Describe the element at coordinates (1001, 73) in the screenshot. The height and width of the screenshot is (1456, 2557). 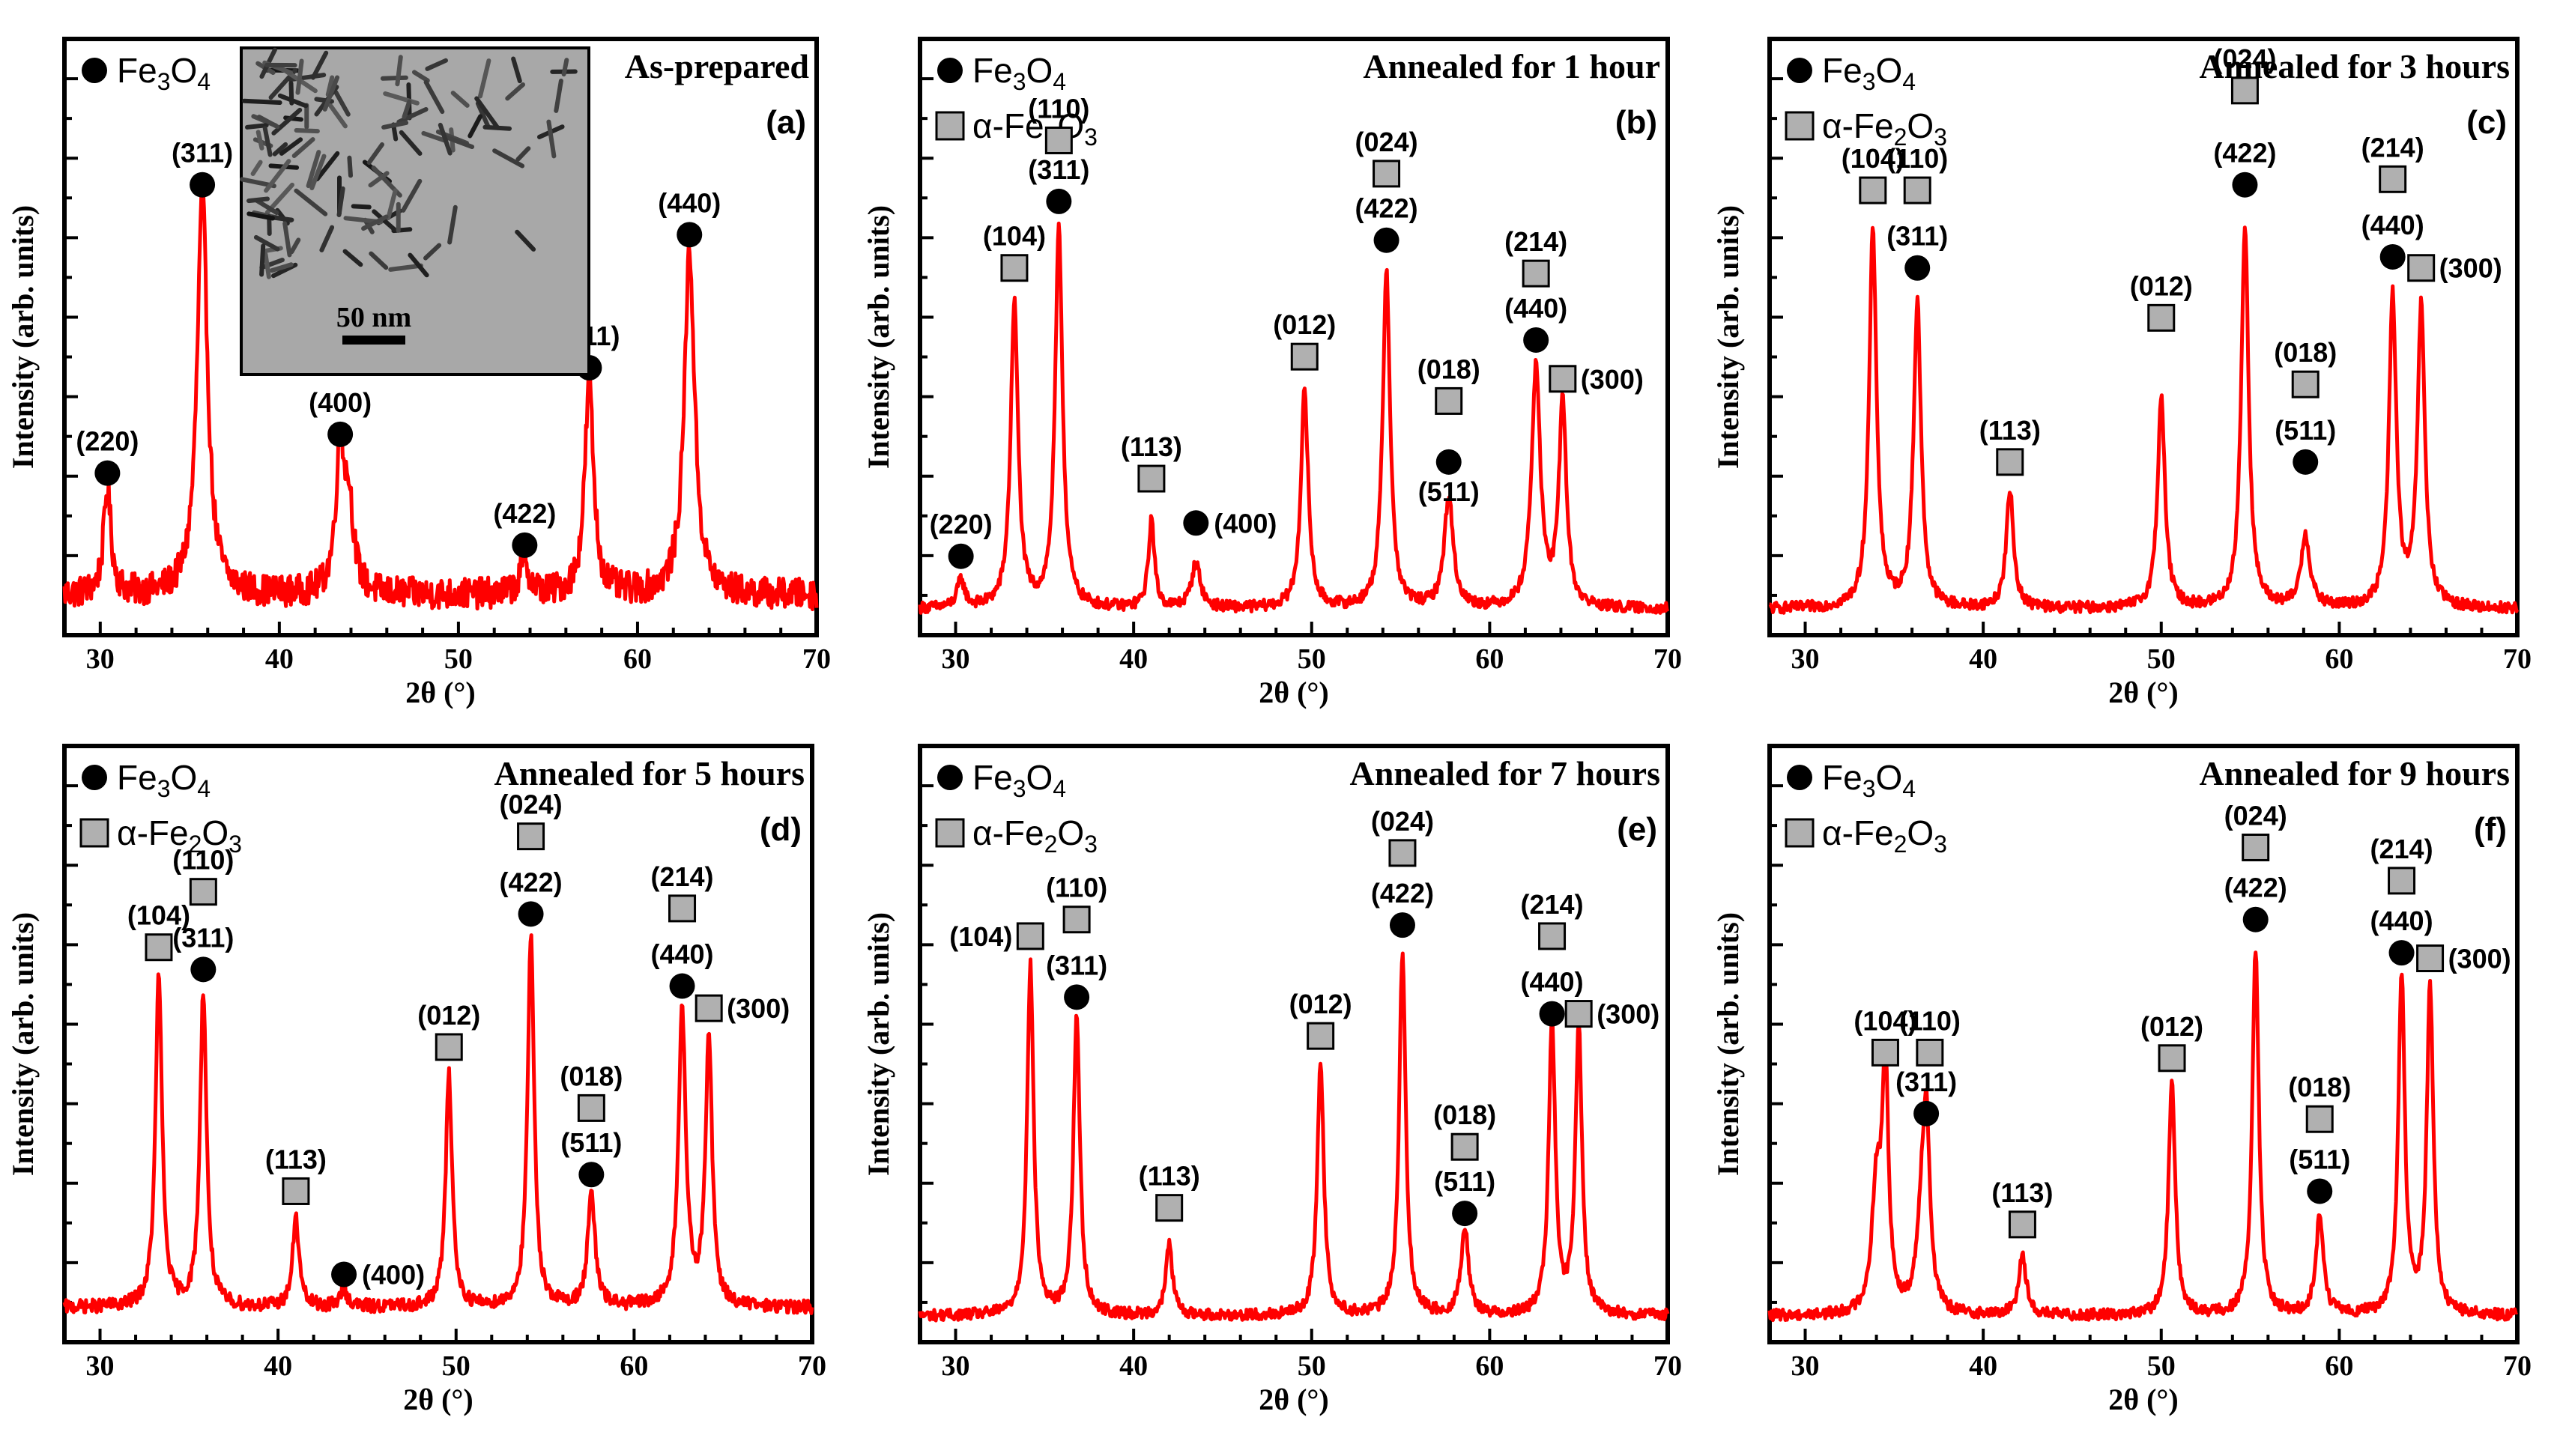
I see `legend-entry-fe3o4: Fe3O4` at that location.